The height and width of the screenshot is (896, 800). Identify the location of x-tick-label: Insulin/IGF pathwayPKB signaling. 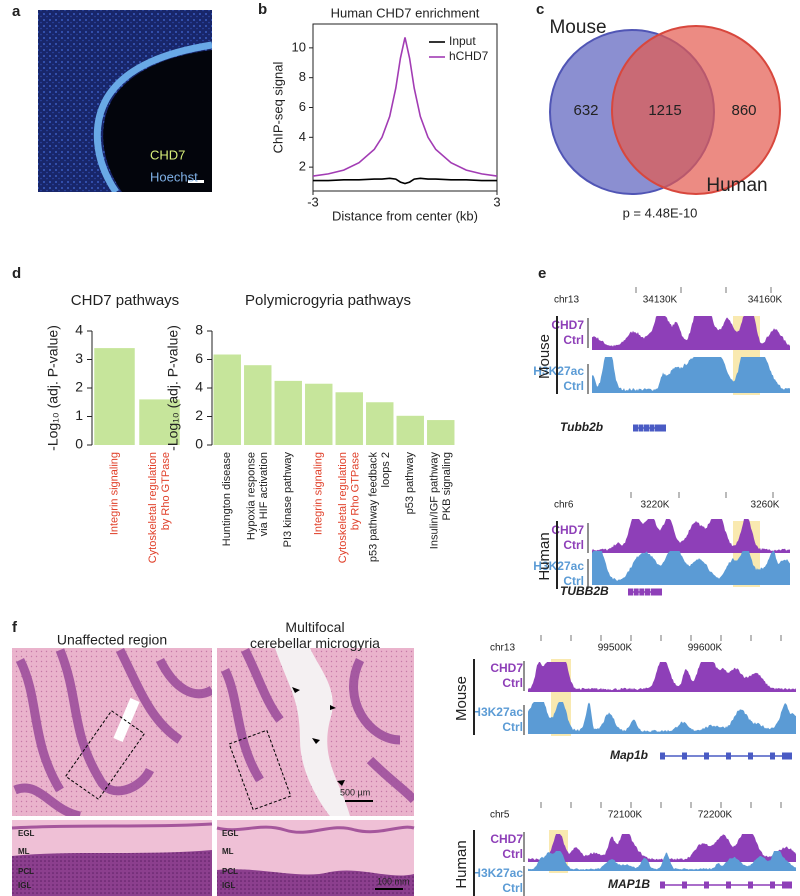
(440, 501).